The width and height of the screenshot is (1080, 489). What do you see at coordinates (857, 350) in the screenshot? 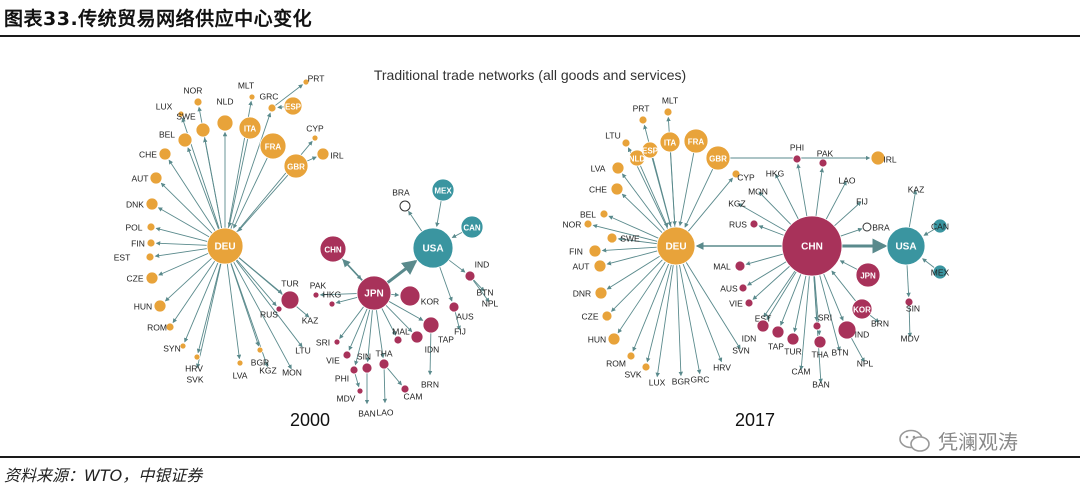
I see `edge-ind-npl` at bounding box center [857, 350].